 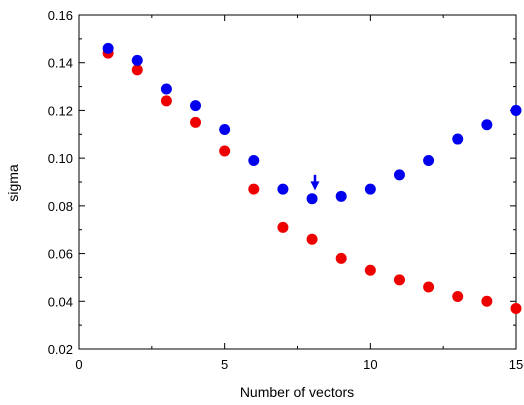 I want to click on y-tick-label: 0.14, so click(x=60, y=63).